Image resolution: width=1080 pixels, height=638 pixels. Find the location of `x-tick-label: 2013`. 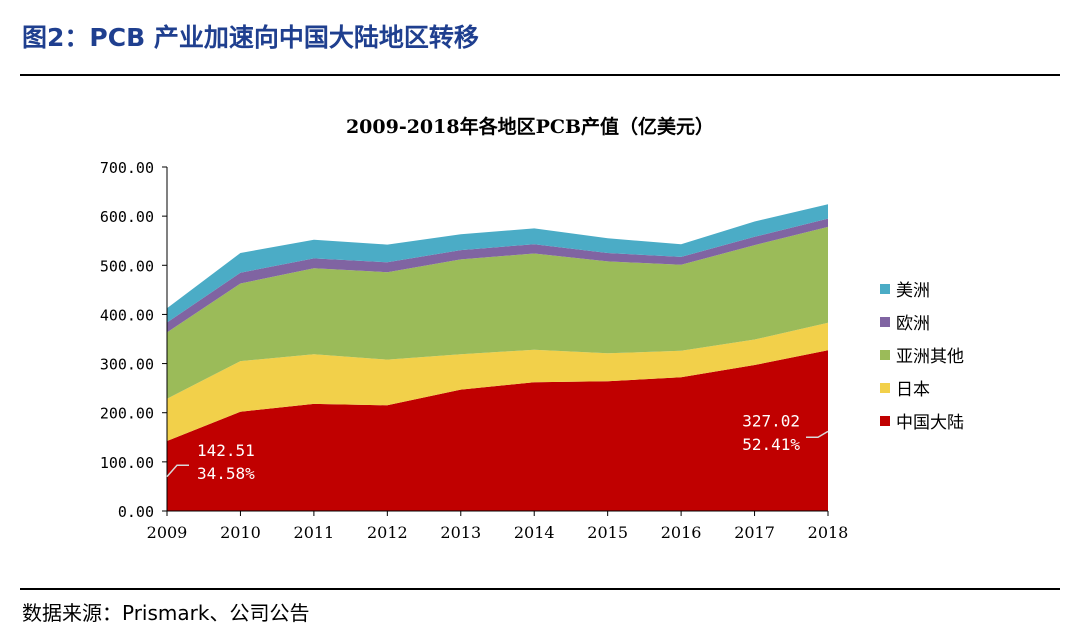

x-tick-label: 2013 is located at coordinates (460, 532).